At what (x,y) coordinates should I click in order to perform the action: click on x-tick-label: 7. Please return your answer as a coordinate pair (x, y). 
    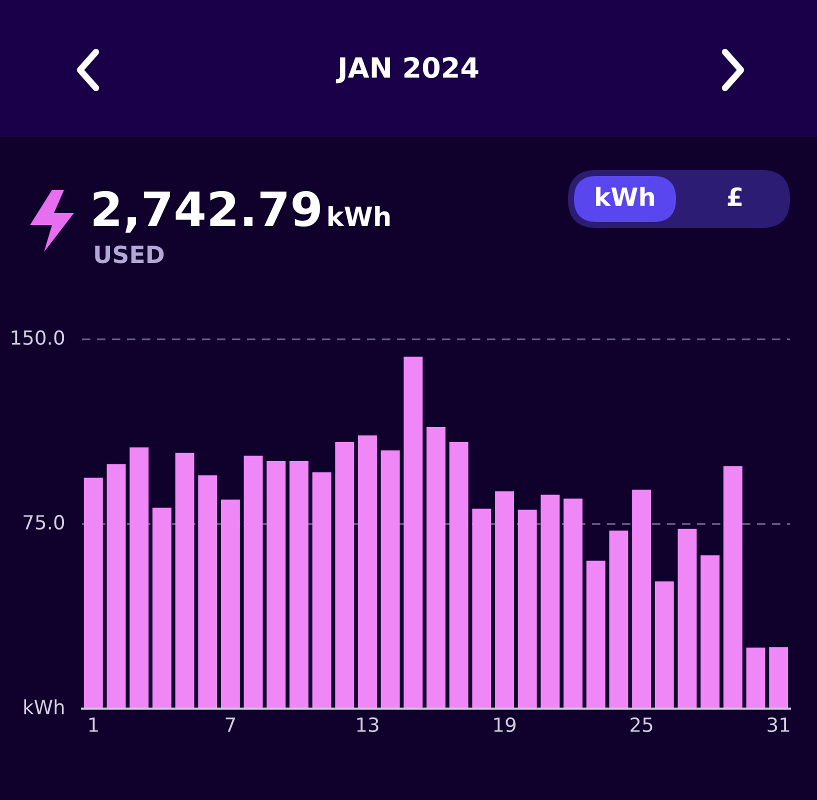
    Looking at the image, I should click on (230, 725).